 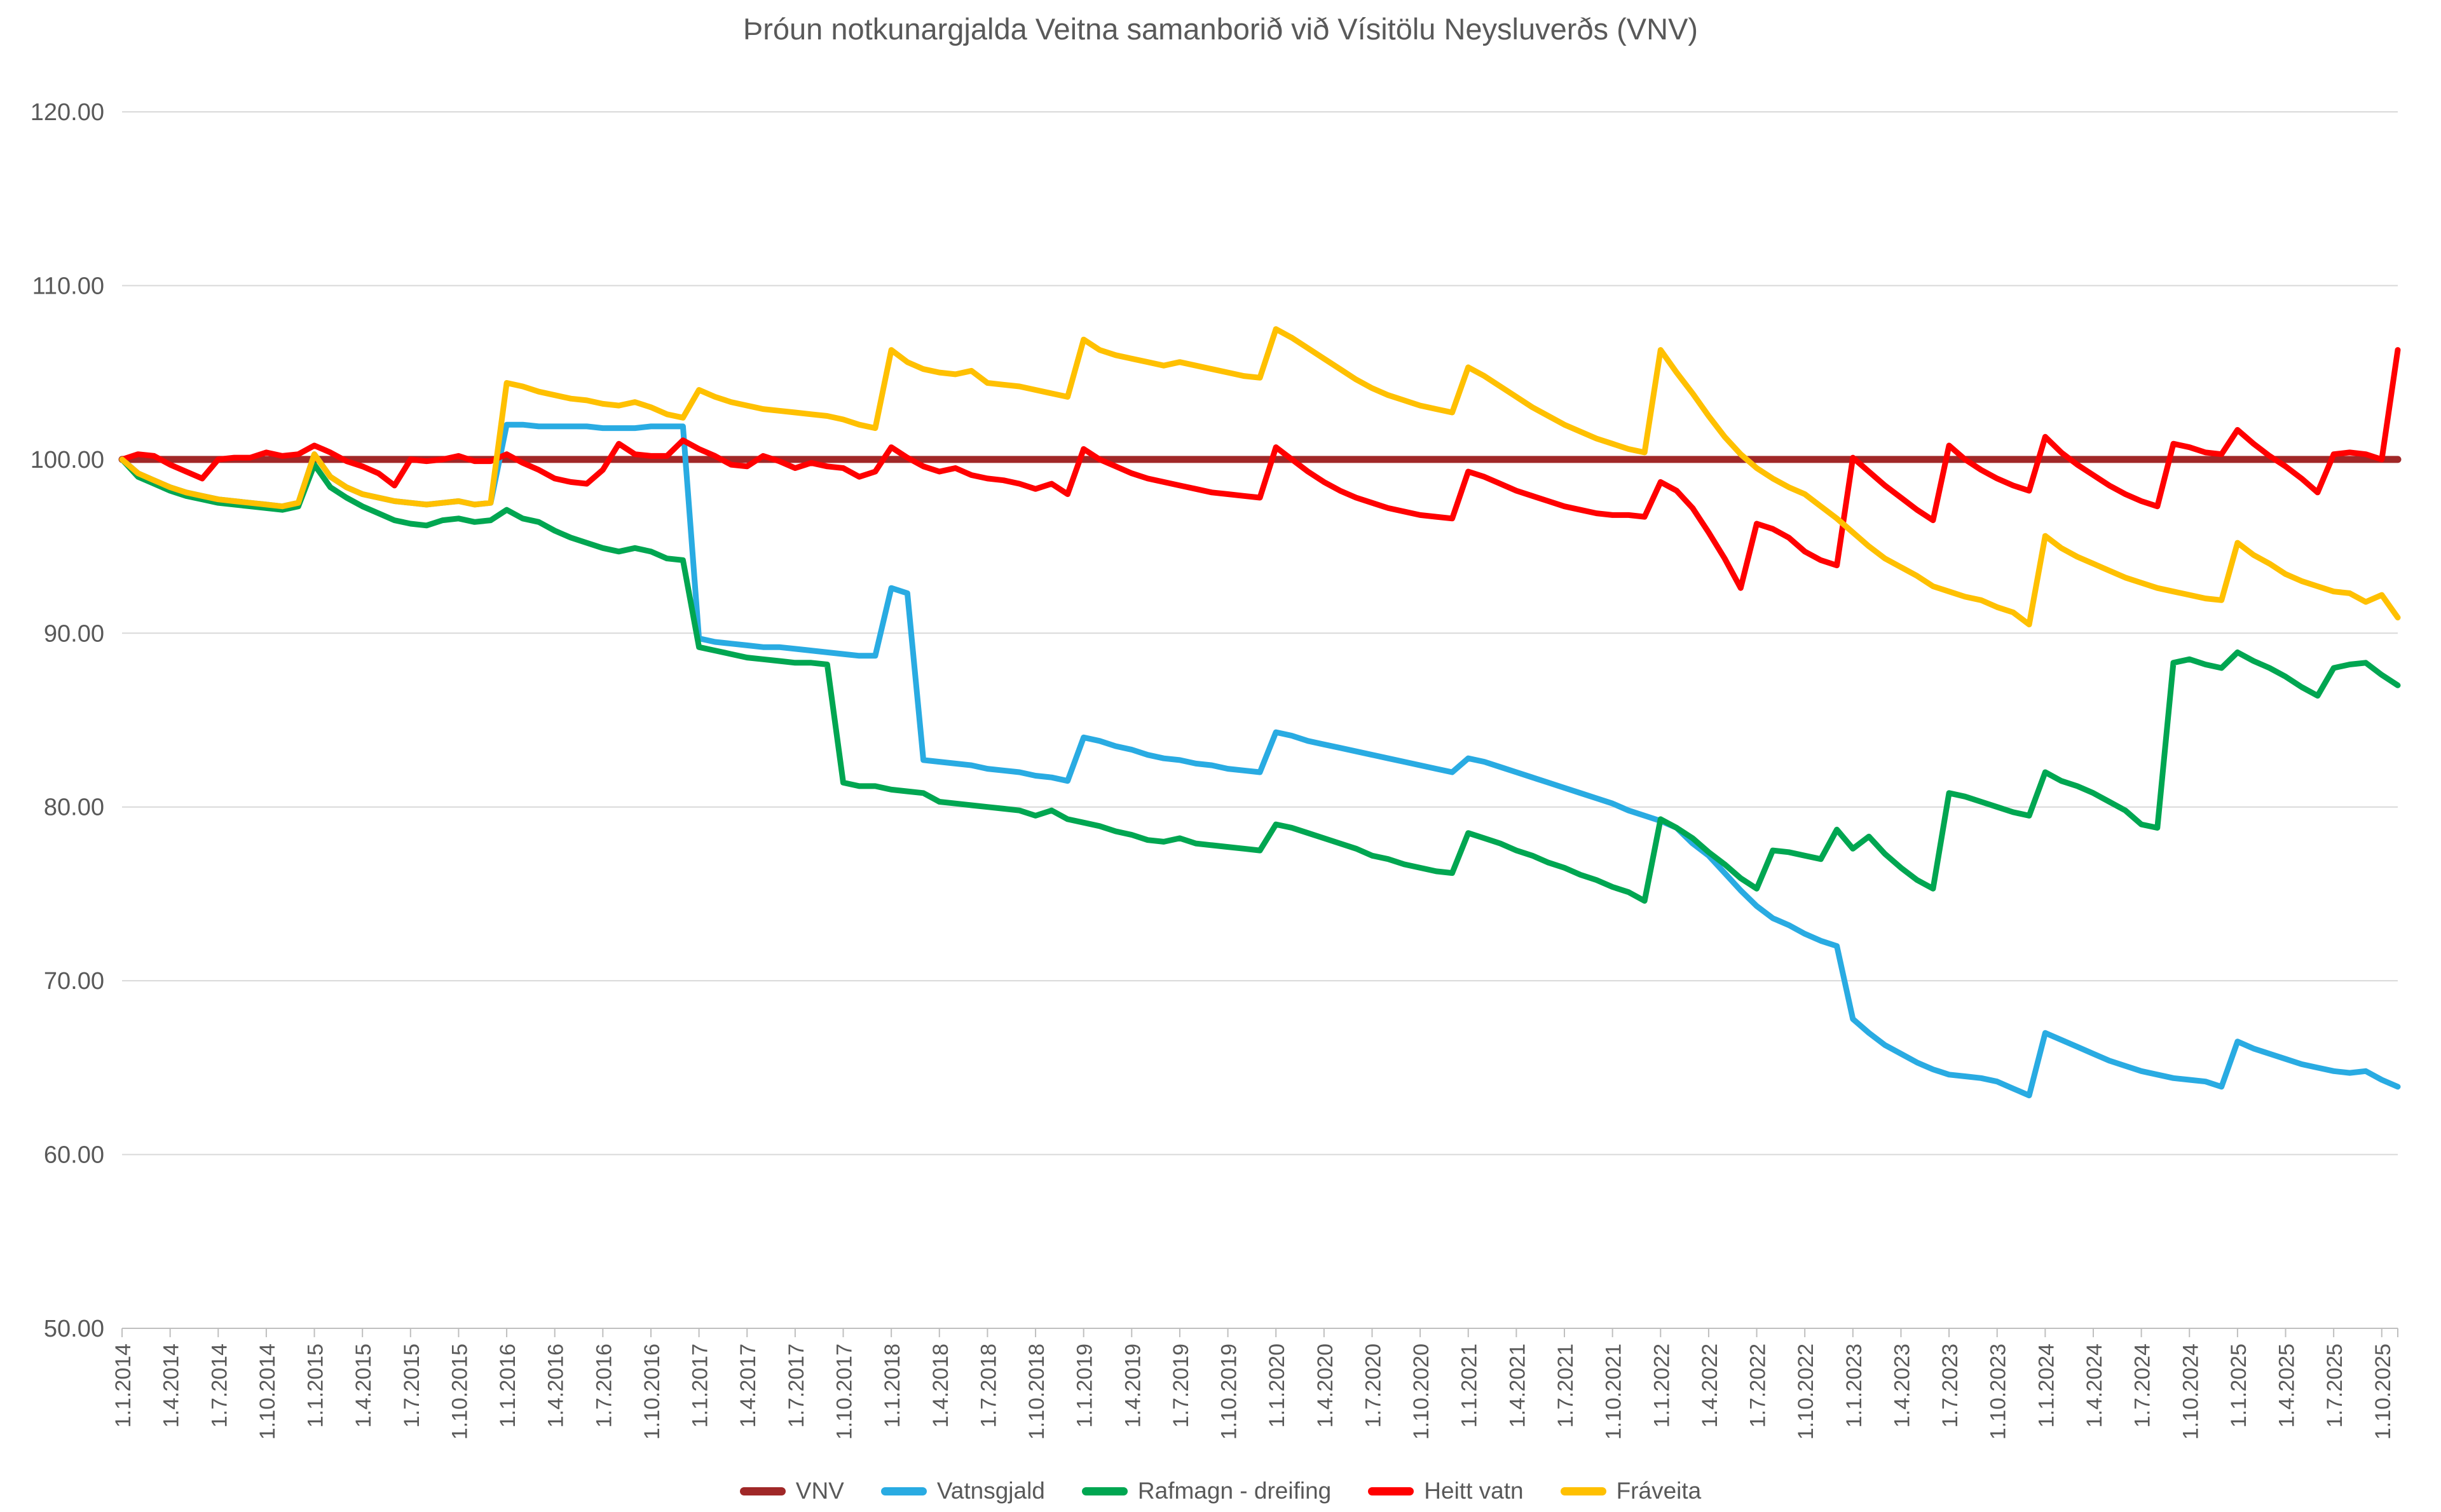 What do you see at coordinates (268, 1392) in the screenshot?
I see `x-axis-label: 1.10.2014` at bounding box center [268, 1392].